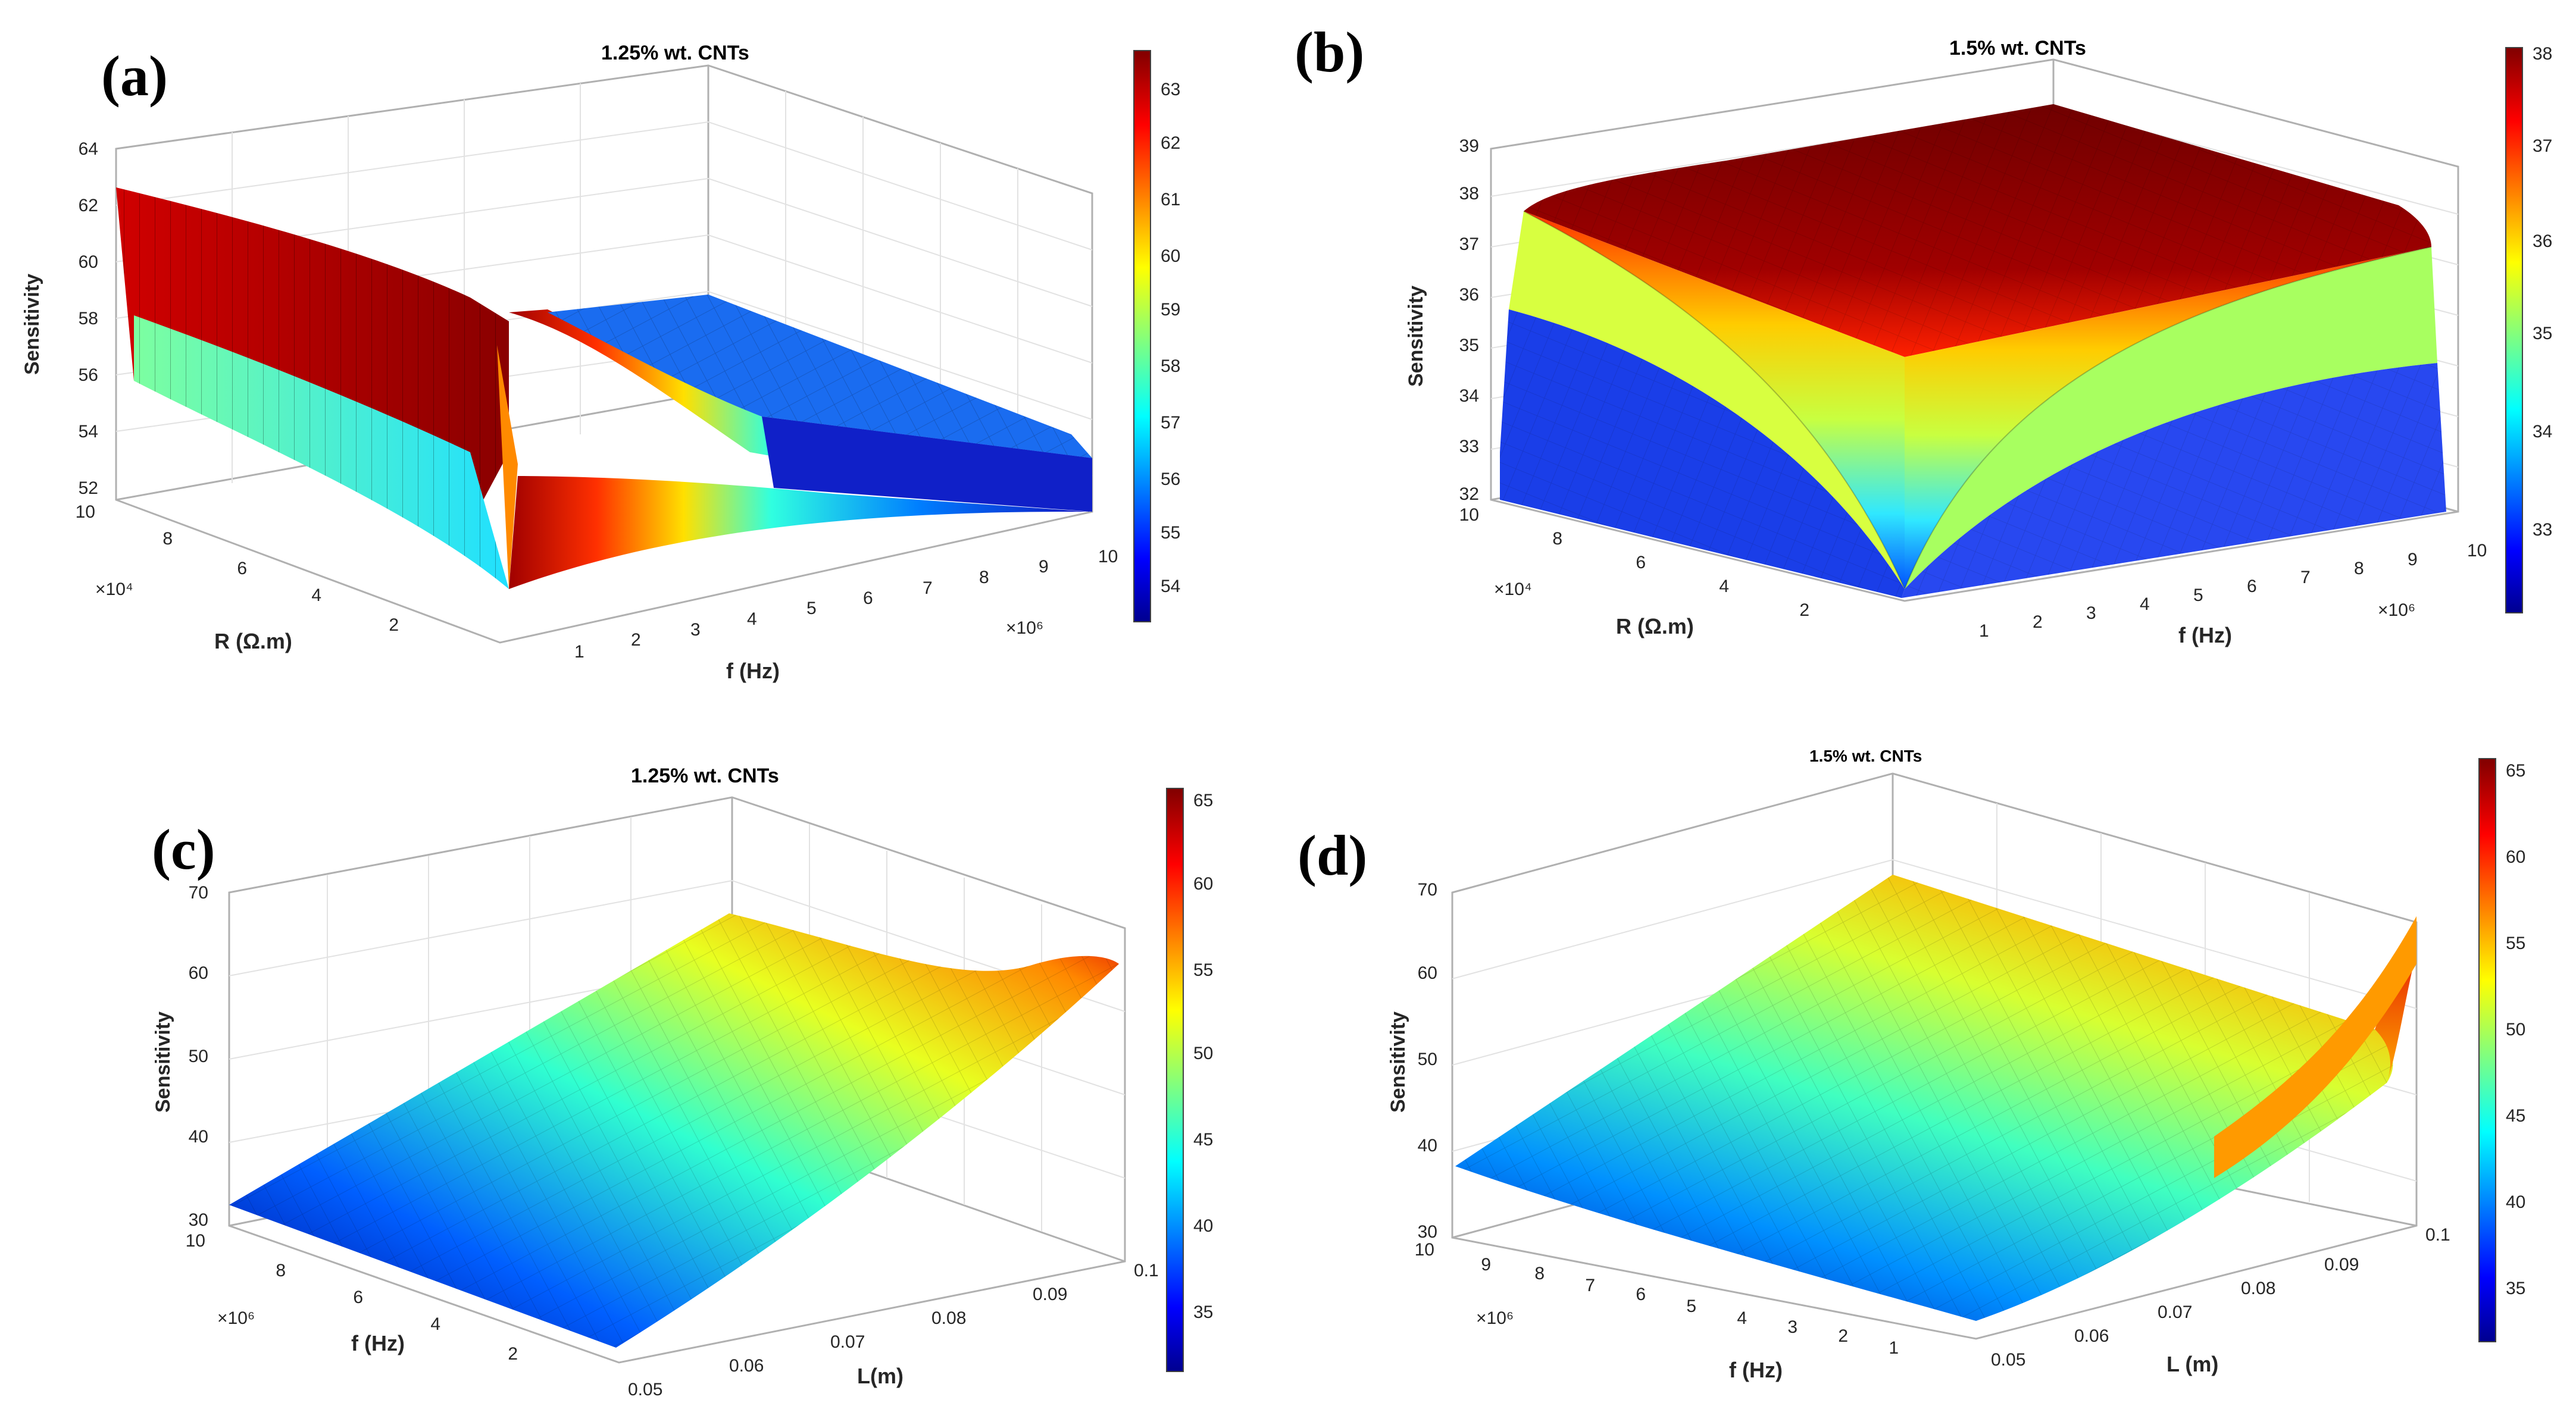 The width and height of the screenshot is (2576, 1428). Describe the element at coordinates (1865, 756) in the screenshot. I see `panel-d-title: 1.5% wt. CNTs` at that location.